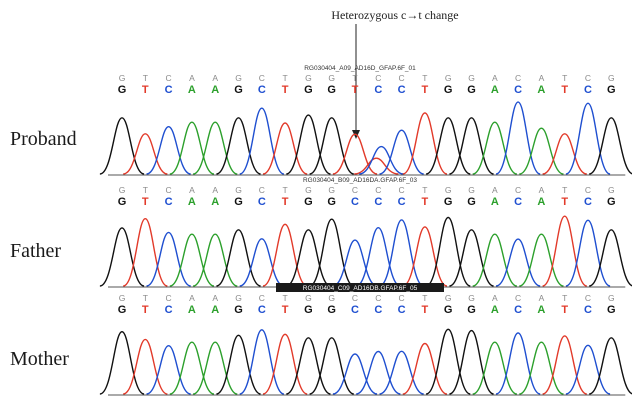 This screenshot has width=632, height=403. Describe the element at coordinates (394, 15) in the screenshot. I see `annotation-text: Heterozygous c→t change` at that location.